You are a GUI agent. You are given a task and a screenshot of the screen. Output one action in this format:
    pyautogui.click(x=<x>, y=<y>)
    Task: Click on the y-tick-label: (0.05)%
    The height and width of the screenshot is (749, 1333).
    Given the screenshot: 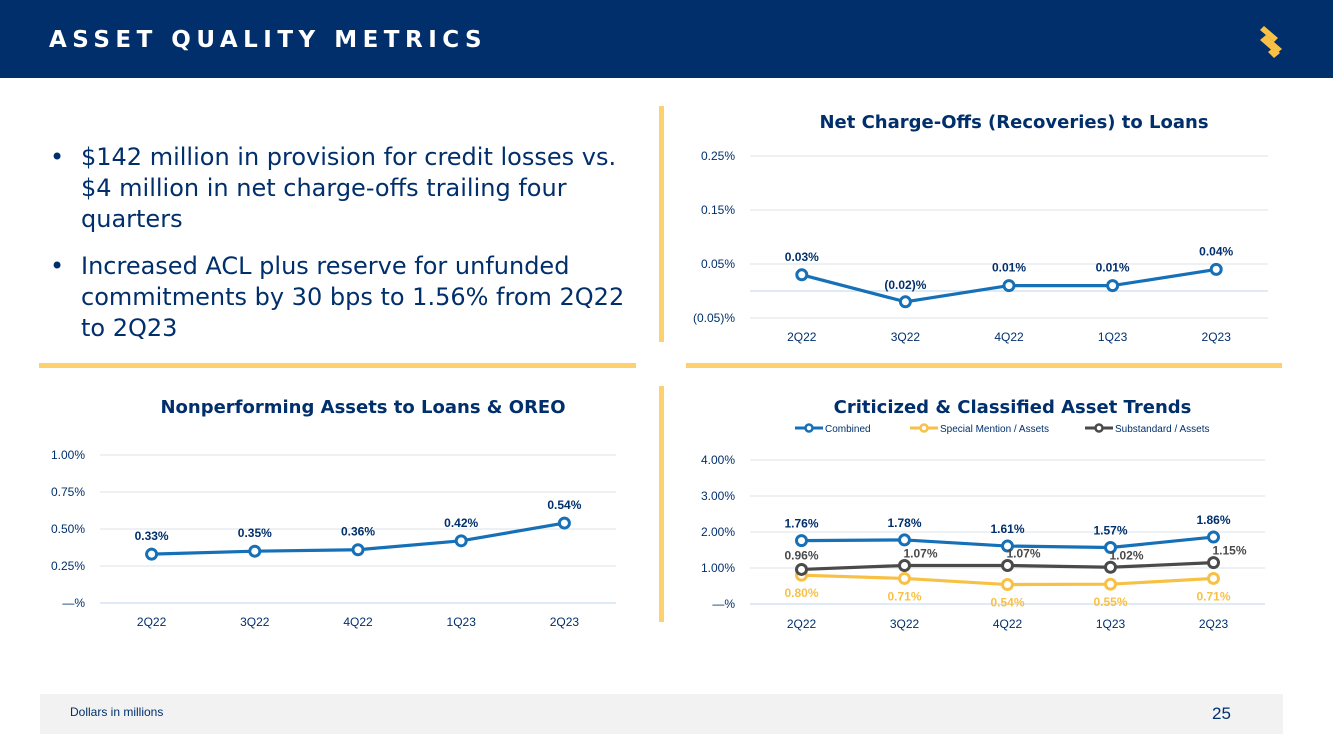 What is the action you would take?
    pyautogui.click(x=714, y=318)
    